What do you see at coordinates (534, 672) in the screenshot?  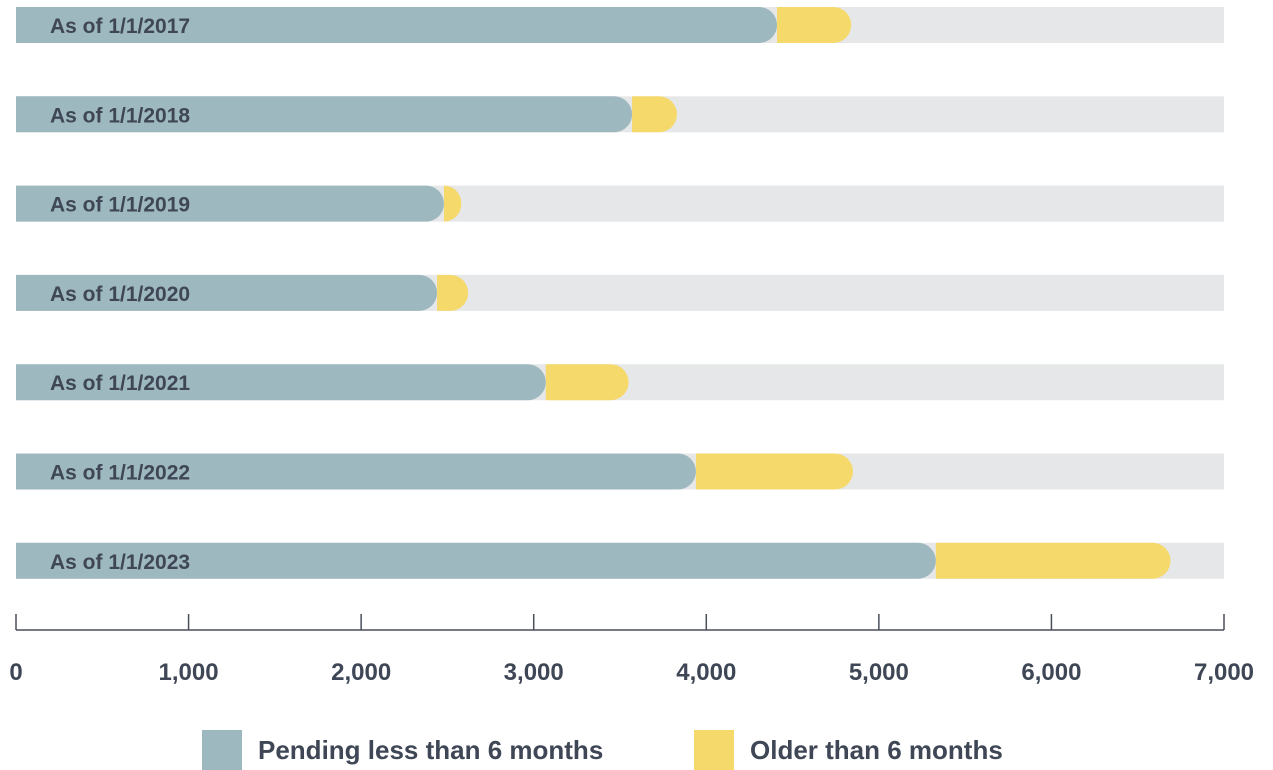 I see `x-tick-label: 3,000` at bounding box center [534, 672].